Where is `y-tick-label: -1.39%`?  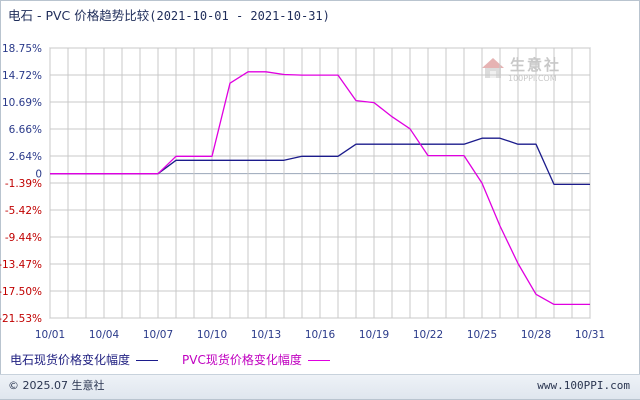
y-tick-label: -1.39% is located at coordinates (23, 184).